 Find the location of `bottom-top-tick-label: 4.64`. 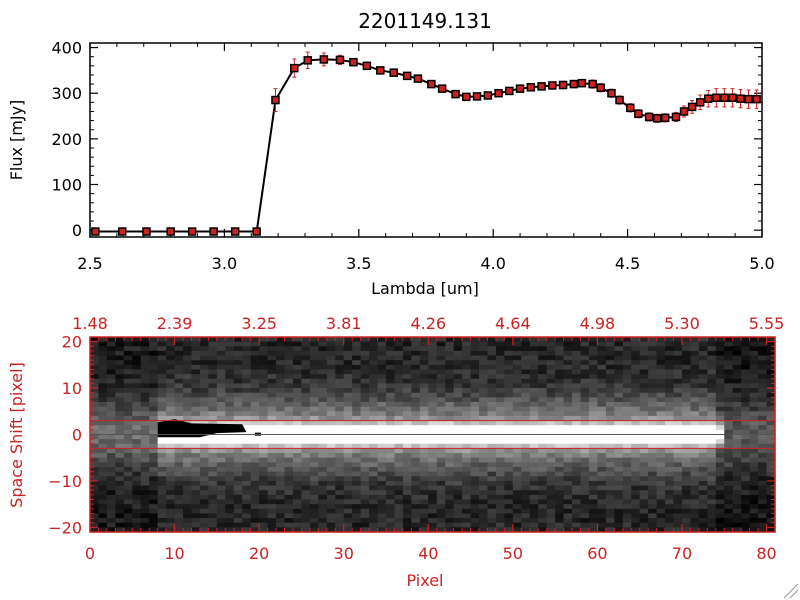

bottom-top-tick-label: 4.64 is located at coordinates (513, 323).